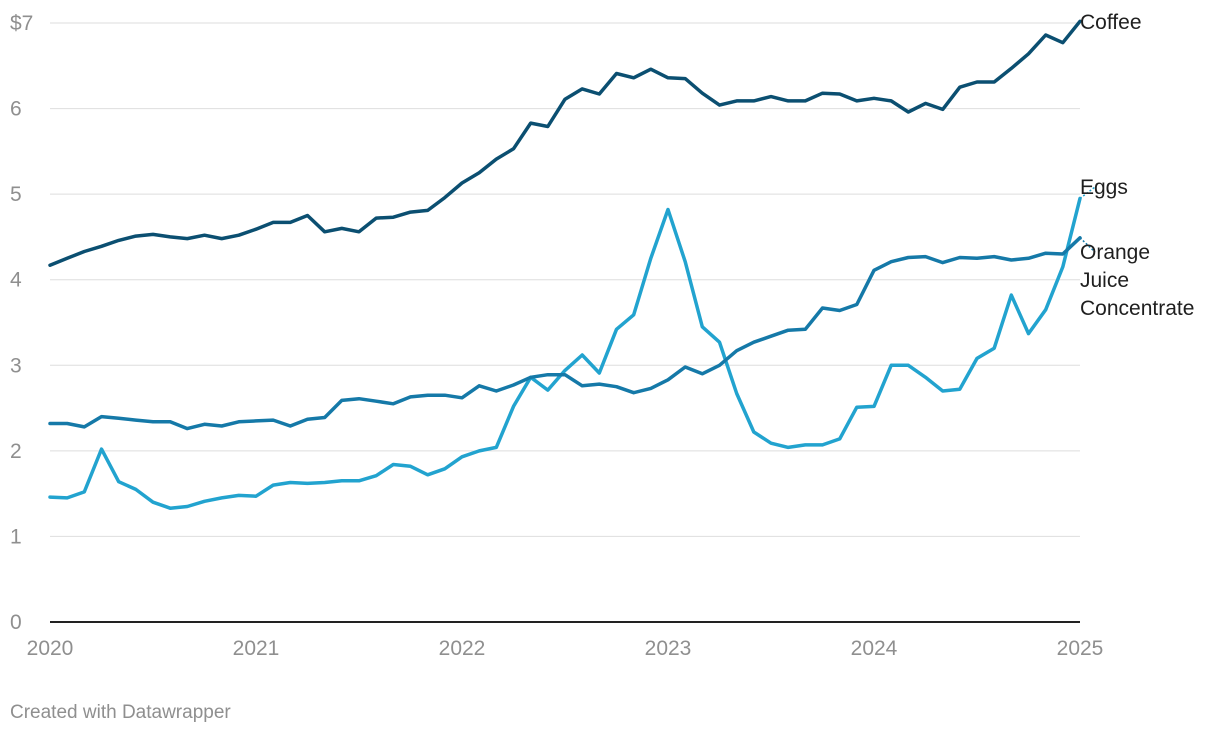  Describe the element at coordinates (1087, 245) in the screenshot. I see `label-connector-orange-juice-concentrate` at that location.